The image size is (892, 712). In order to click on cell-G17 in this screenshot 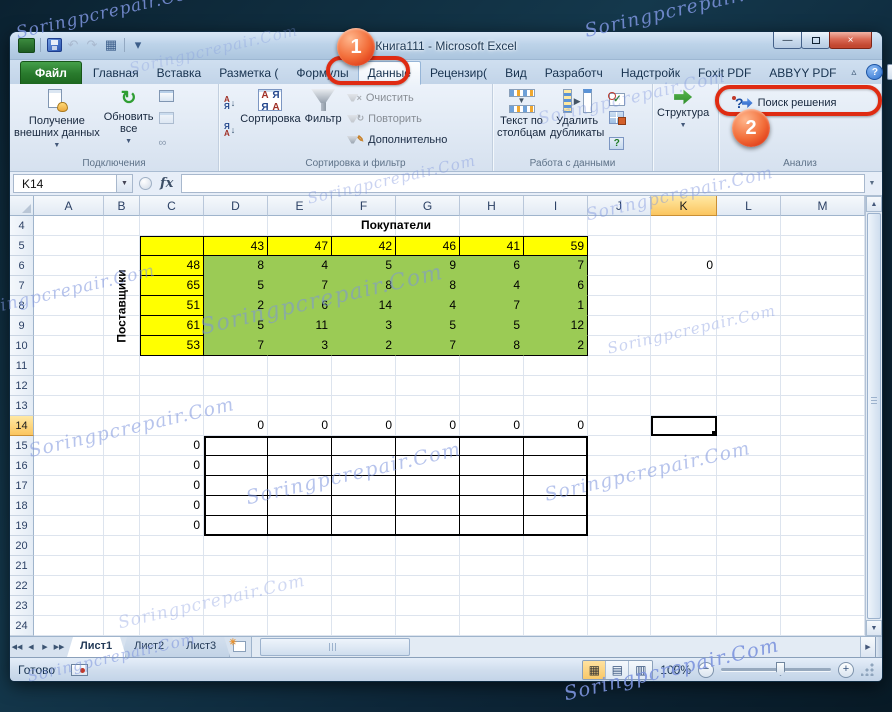, I will do `click(428, 486)`.